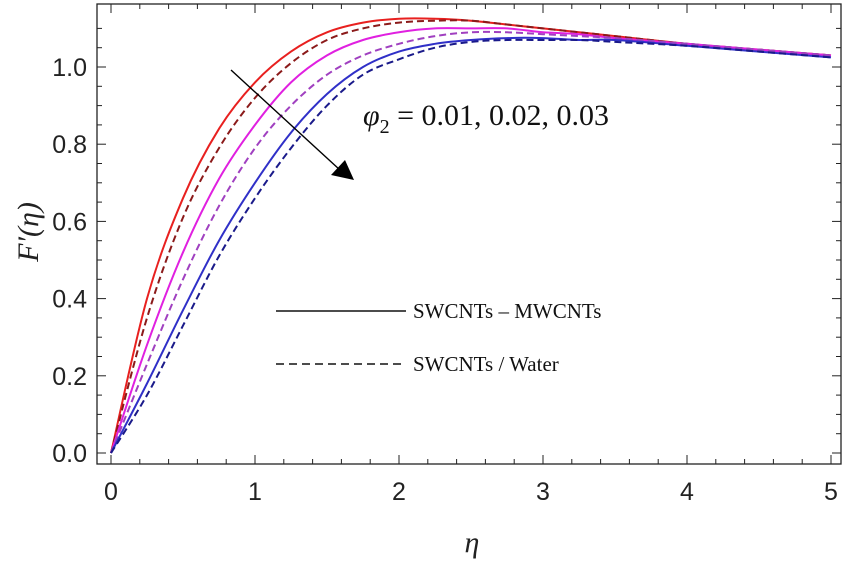 The image size is (850, 562). I want to click on y-tick-label: 0.6, so click(69, 222).